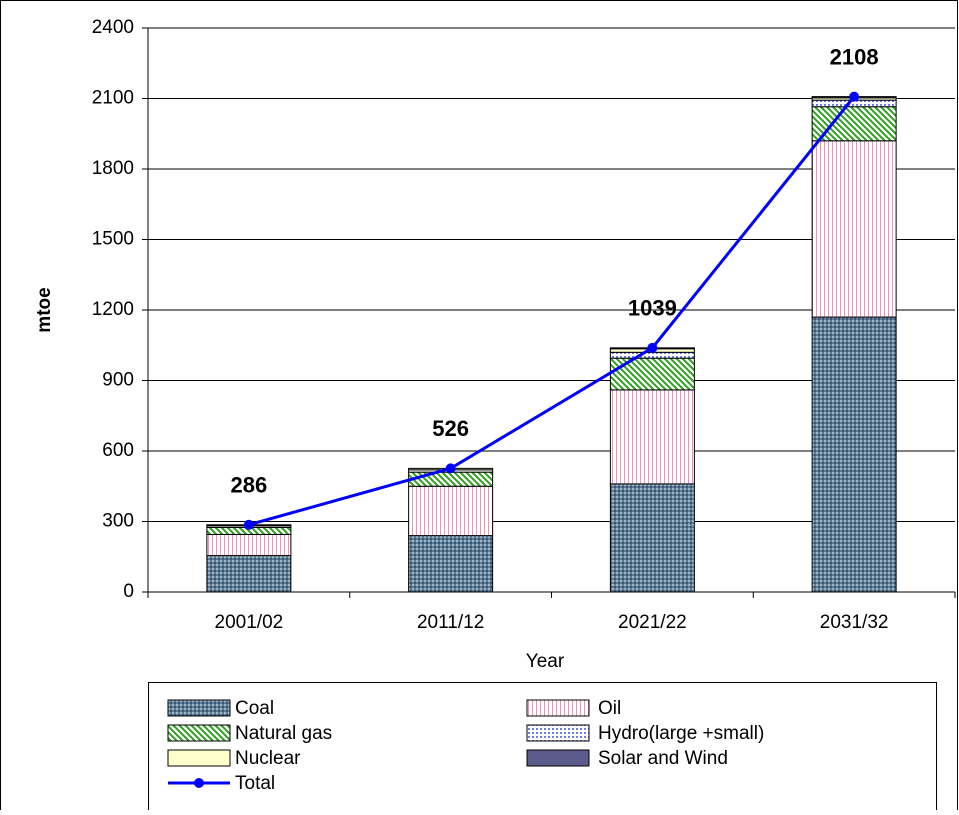 The width and height of the screenshot is (959, 815). Describe the element at coordinates (249, 622) in the screenshot. I see `x-tick-label: 2001/02` at that location.